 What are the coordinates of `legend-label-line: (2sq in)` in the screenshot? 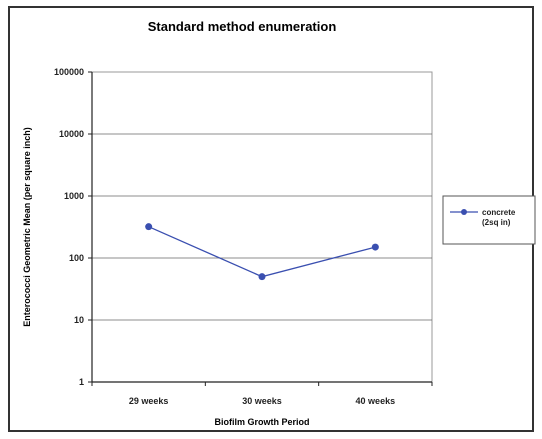 It's located at (496, 222).